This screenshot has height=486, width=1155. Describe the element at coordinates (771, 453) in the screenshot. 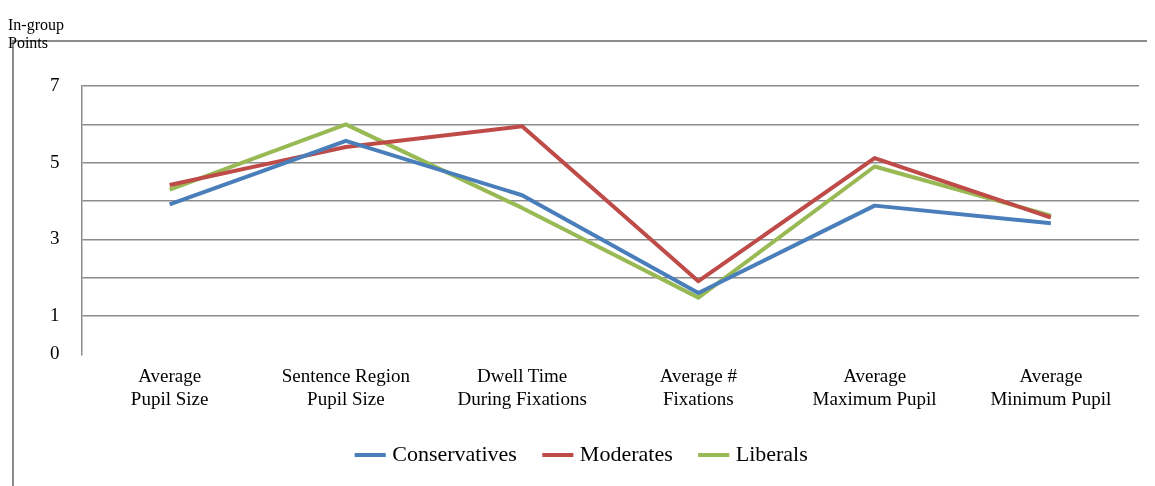

I see `legend-label: Liberals` at that location.